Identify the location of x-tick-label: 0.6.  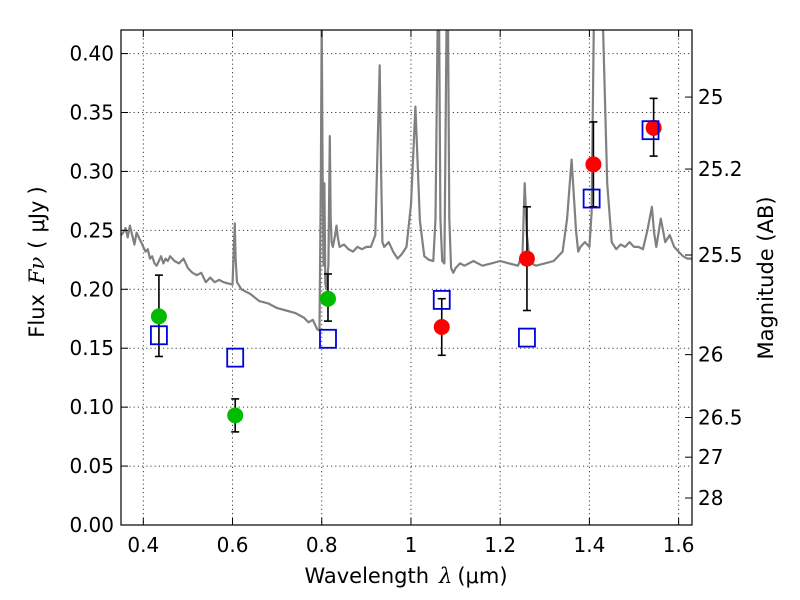
(233, 545).